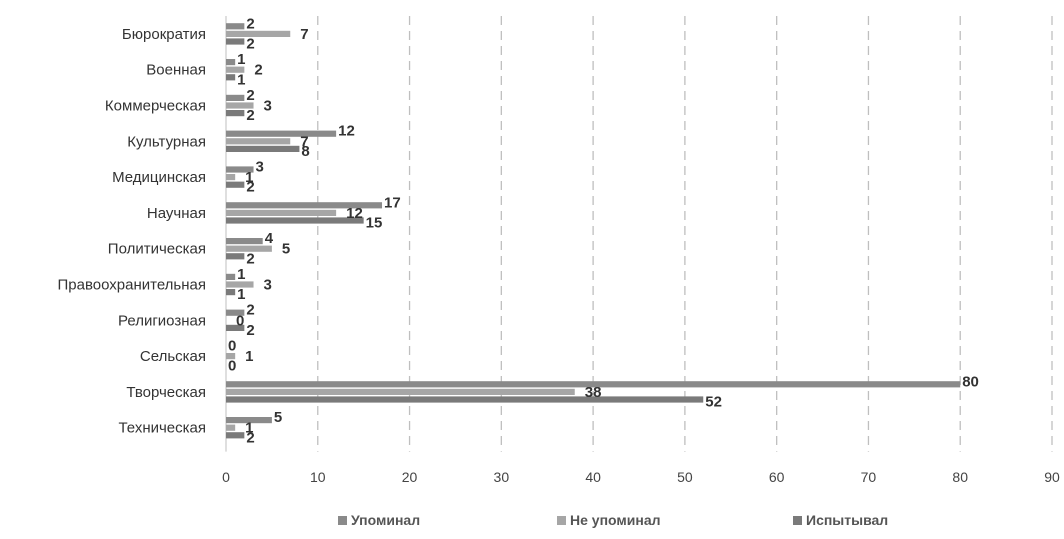 This screenshot has width=1064, height=539. What do you see at coordinates (374, 223) in the screenshot?
I see `data-label-5-2: 15` at bounding box center [374, 223].